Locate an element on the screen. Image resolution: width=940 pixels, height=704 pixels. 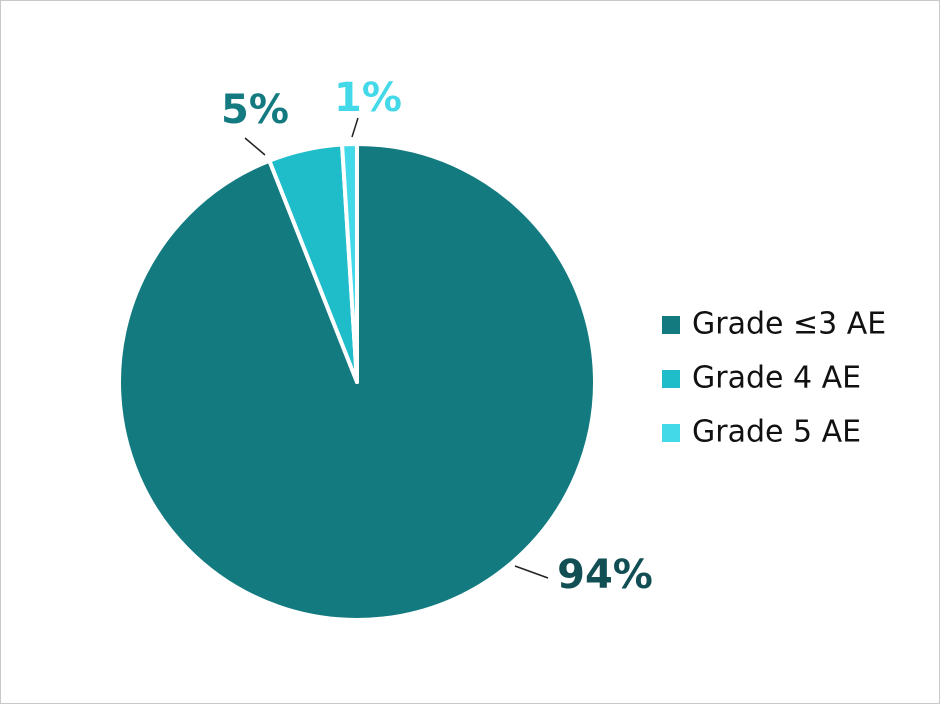
pie-slice is located at coordinates (349, 263).